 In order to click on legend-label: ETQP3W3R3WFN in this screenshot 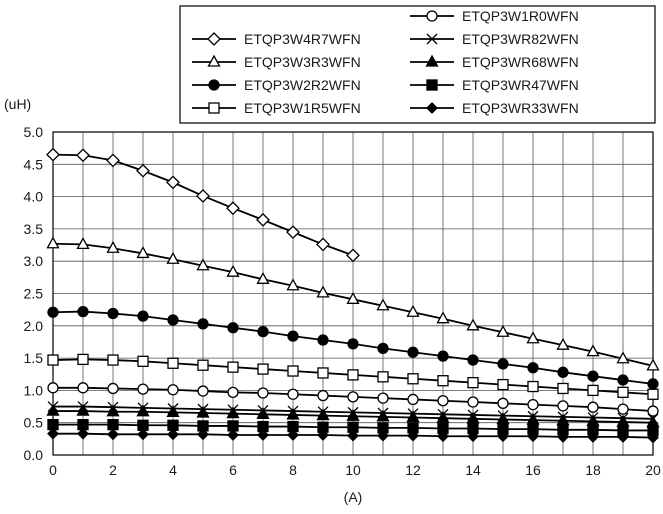, I will do `click(302, 62)`.